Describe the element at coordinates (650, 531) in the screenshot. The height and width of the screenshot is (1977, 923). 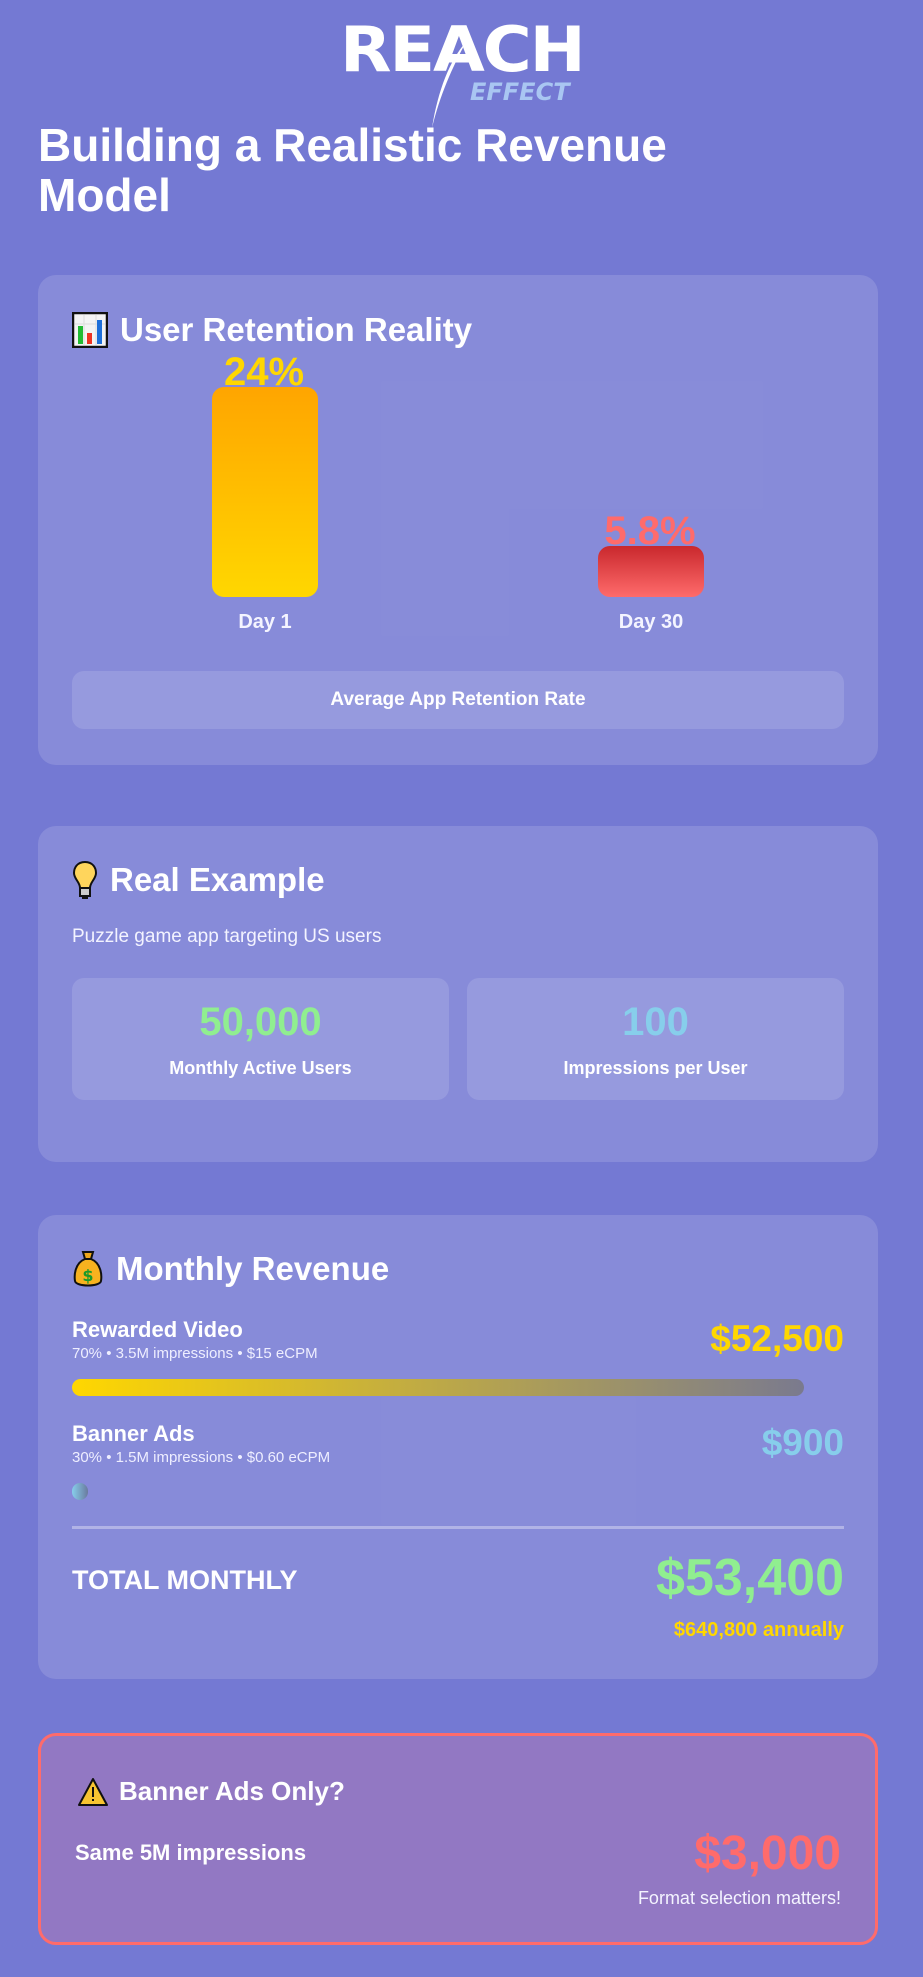
I see `bar-value-day30: 5.8%` at that location.